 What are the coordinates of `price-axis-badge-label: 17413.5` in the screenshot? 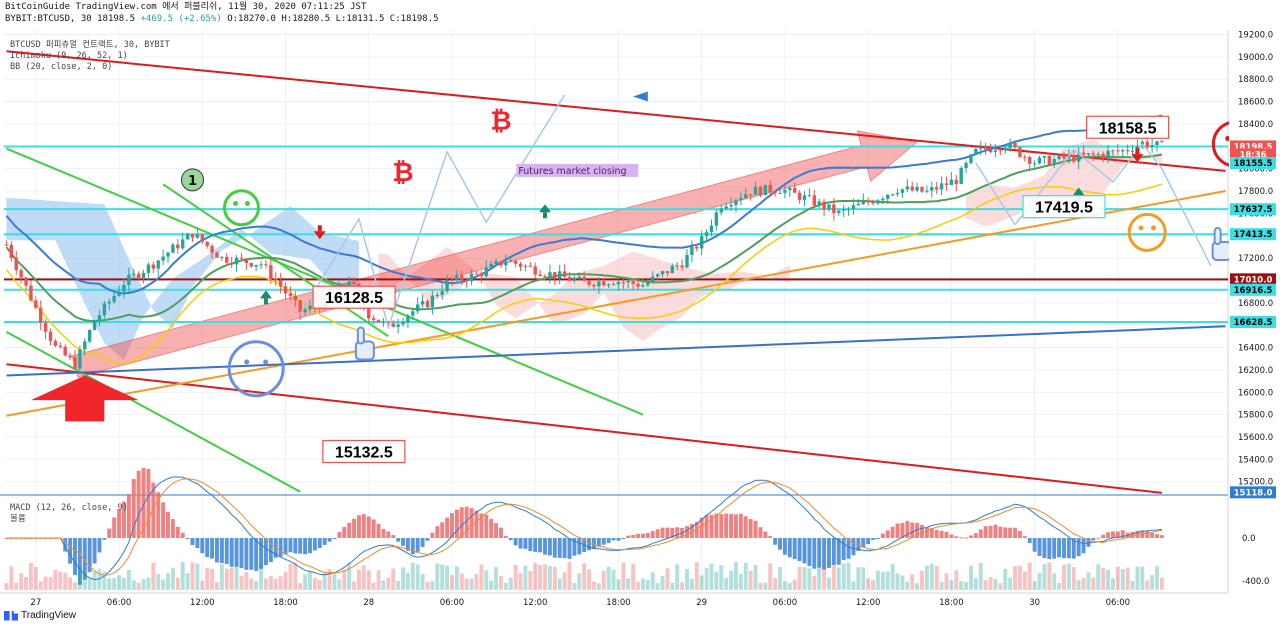 It's located at (1253, 235).